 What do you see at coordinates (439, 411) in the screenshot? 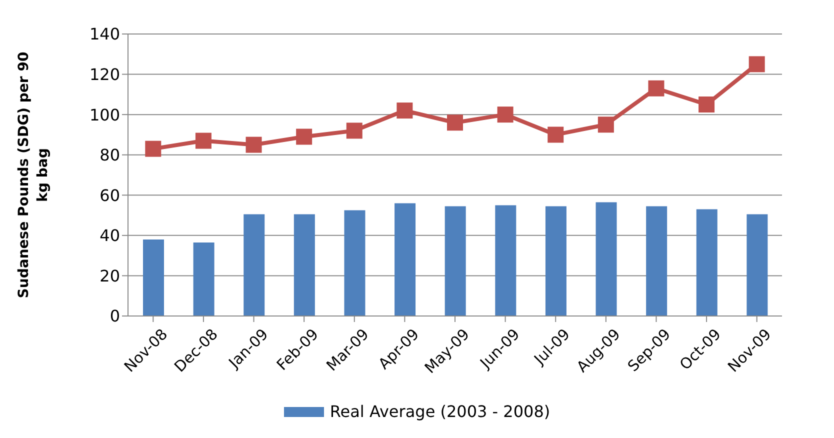
I see `legend-label: Real Average (2003 - 2008)` at bounding box center [439, 411].